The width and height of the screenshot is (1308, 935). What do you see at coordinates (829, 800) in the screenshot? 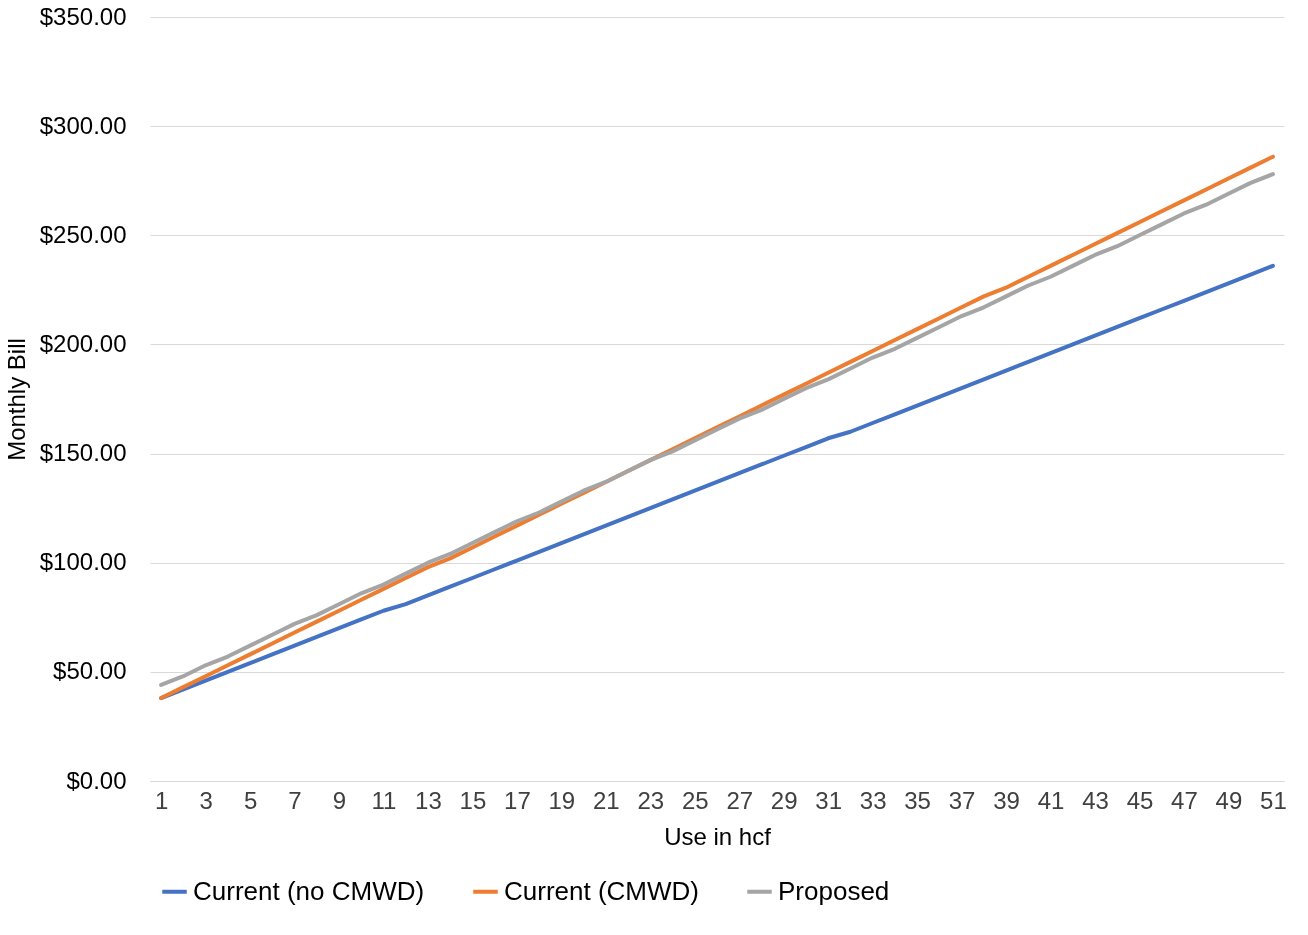
I see `x-tick-label: 31` at bounding box center [829, 800].